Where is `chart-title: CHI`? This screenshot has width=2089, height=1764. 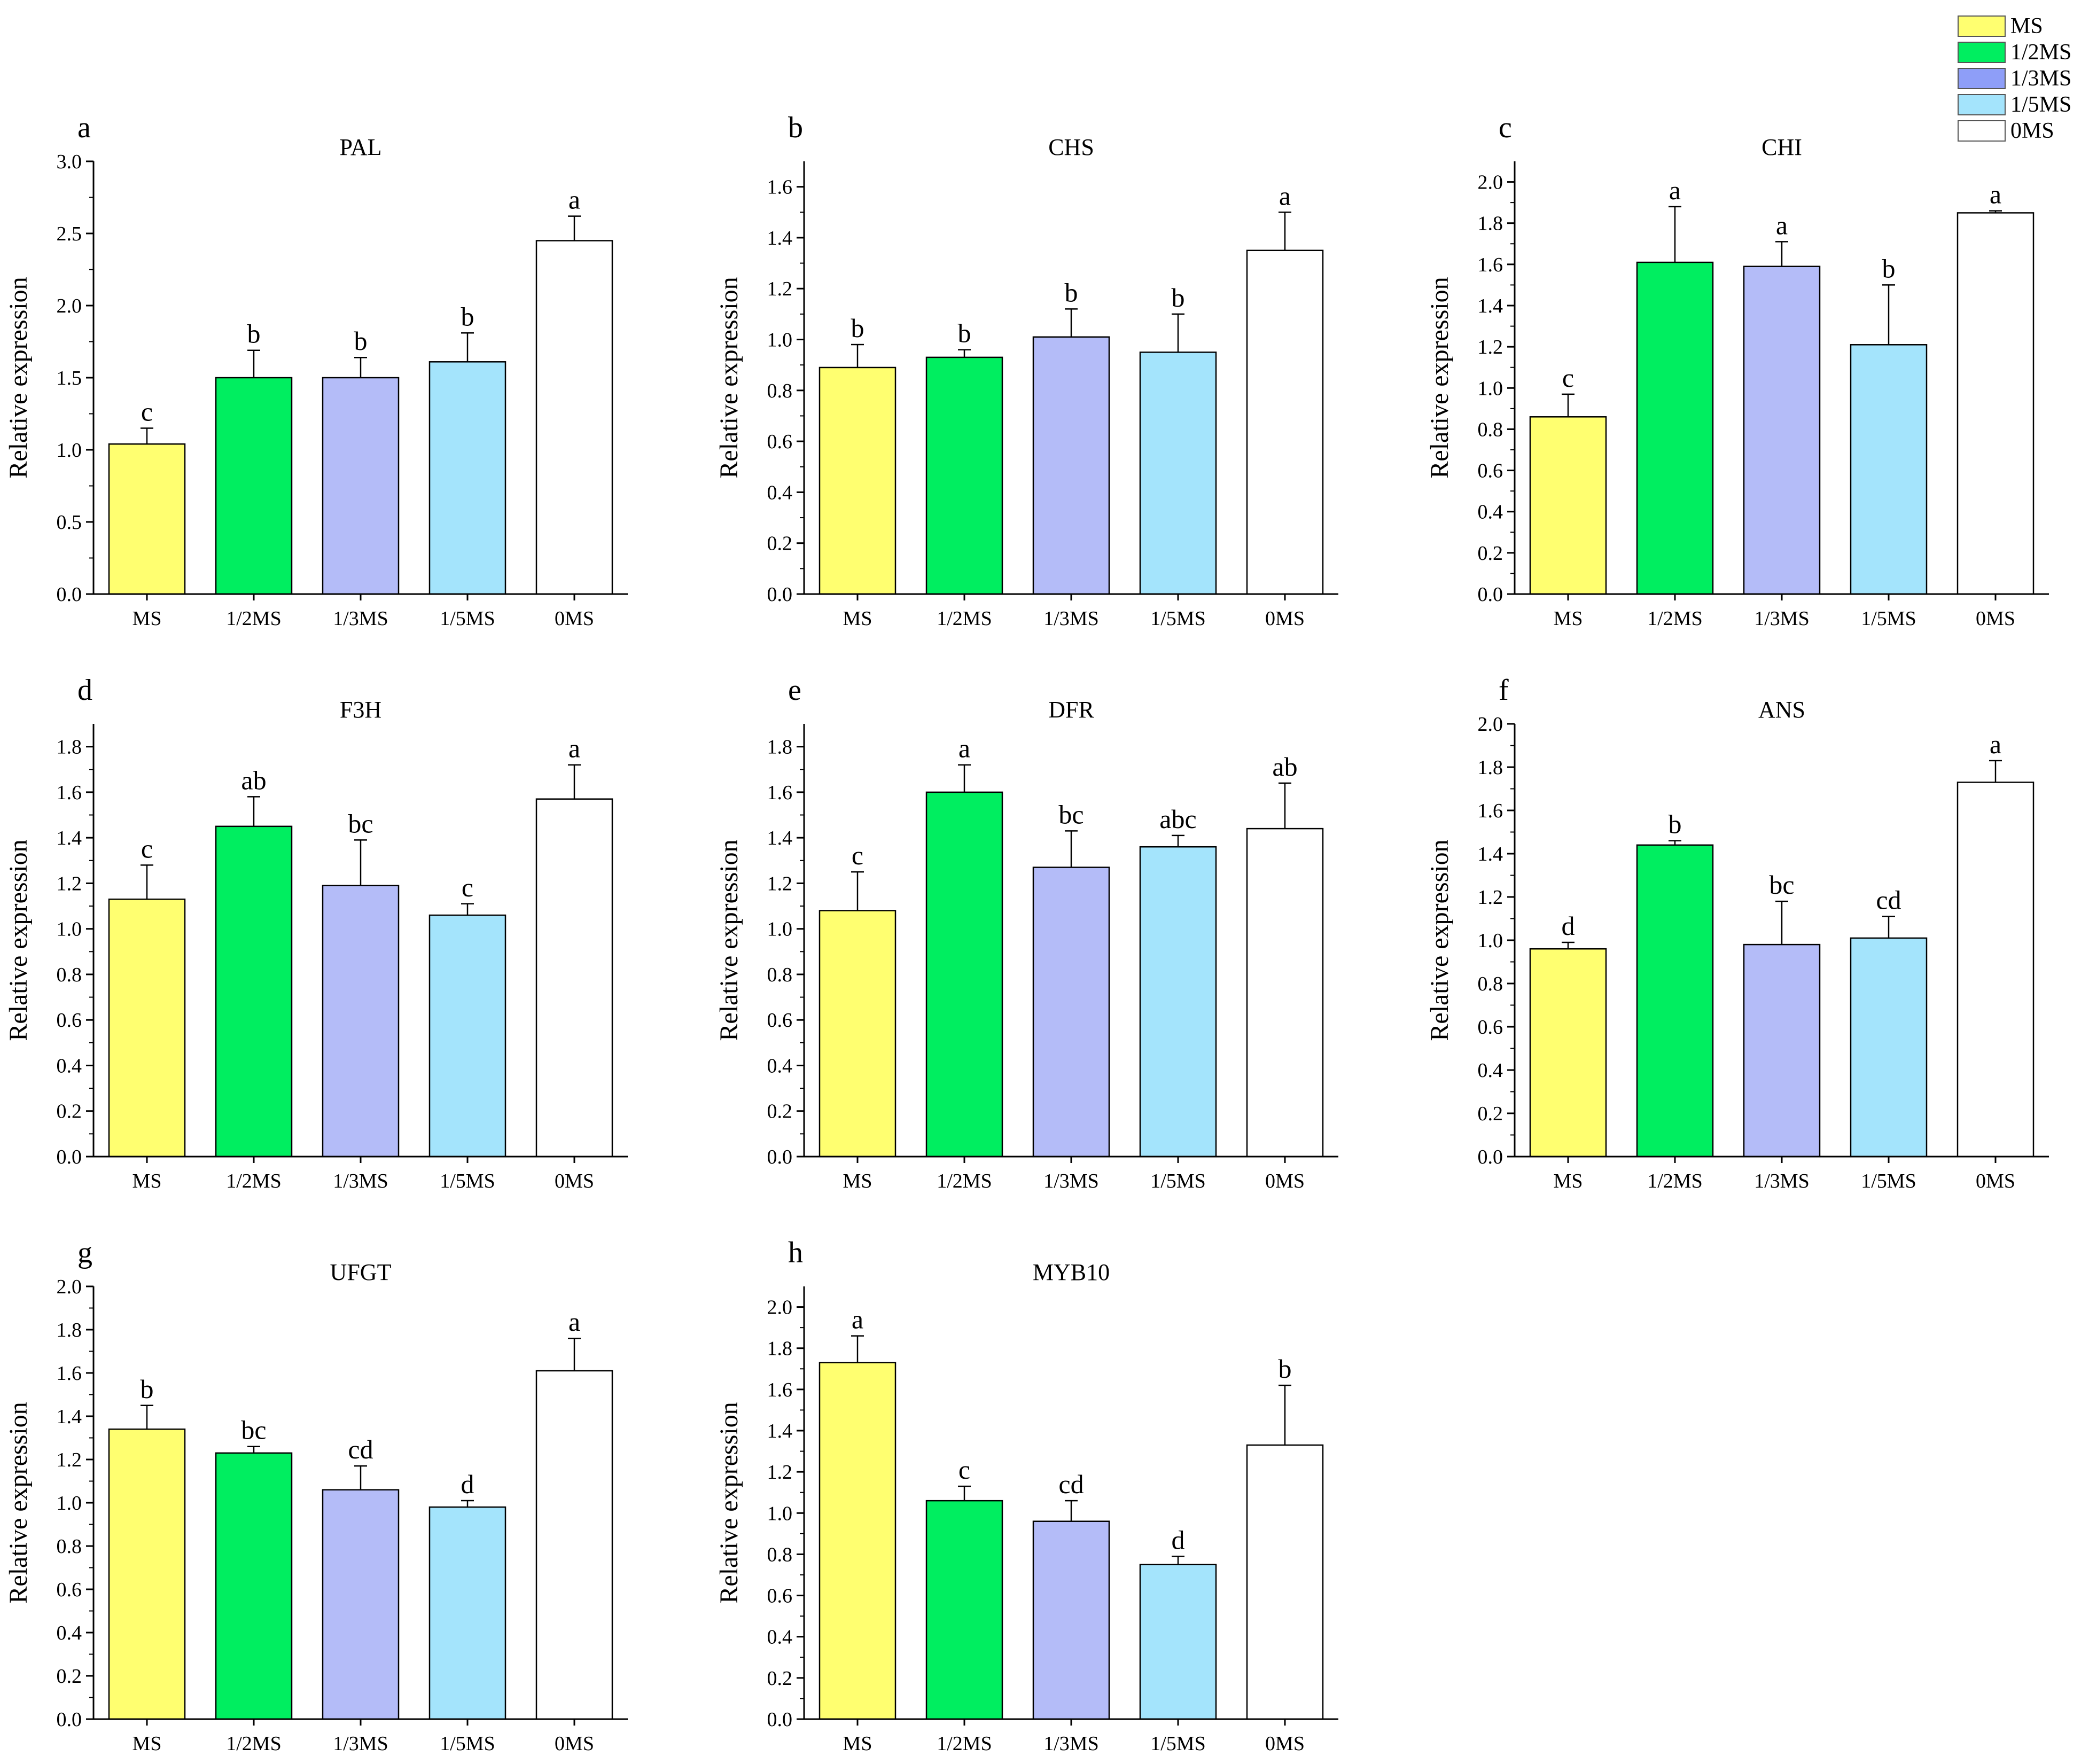
chart-title: CHI is located at coordinates (1781, 147).